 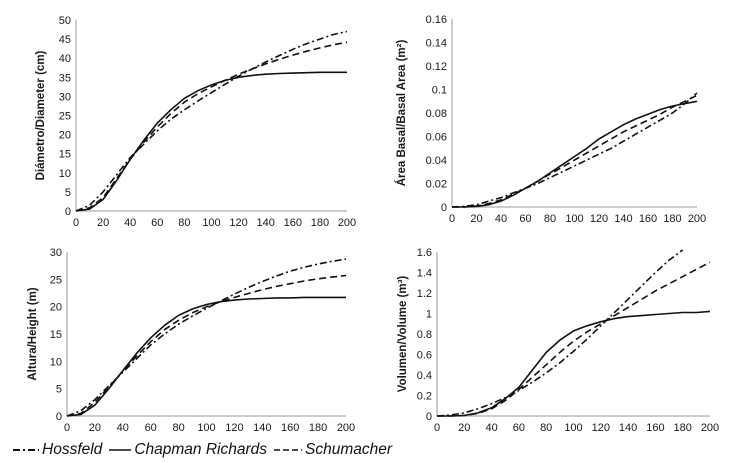 I want to click on basal-area-x-tick-label: 100, so click(x=574, y=219).